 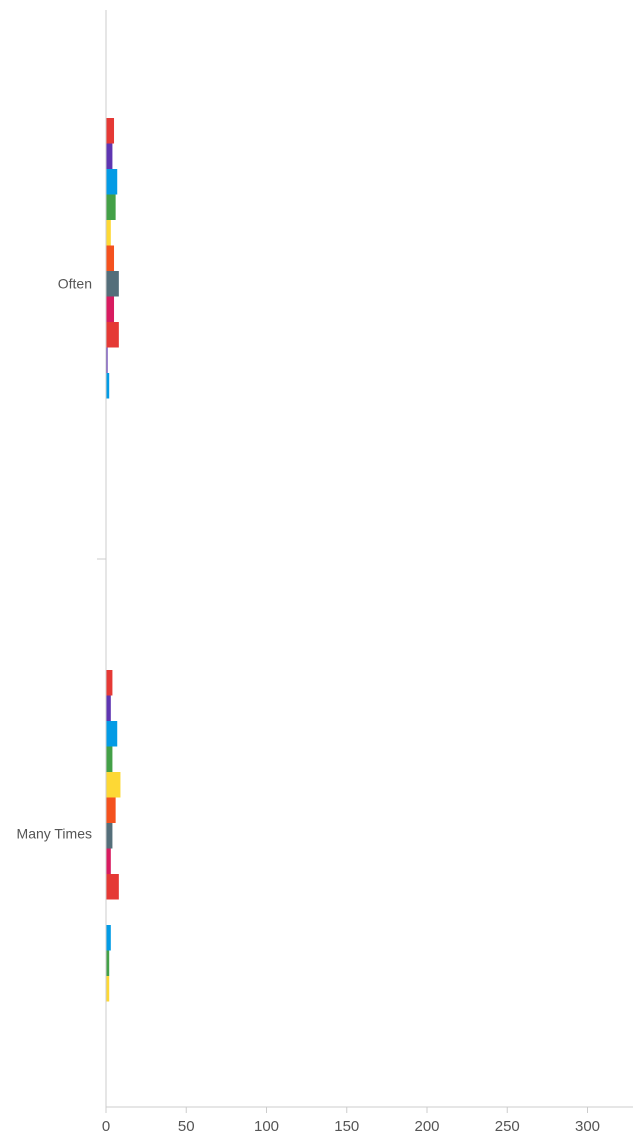 What do you see at coordinates (113, 560) in the screenshot?
I see `bars-layer` at bounding box center [113, 560].